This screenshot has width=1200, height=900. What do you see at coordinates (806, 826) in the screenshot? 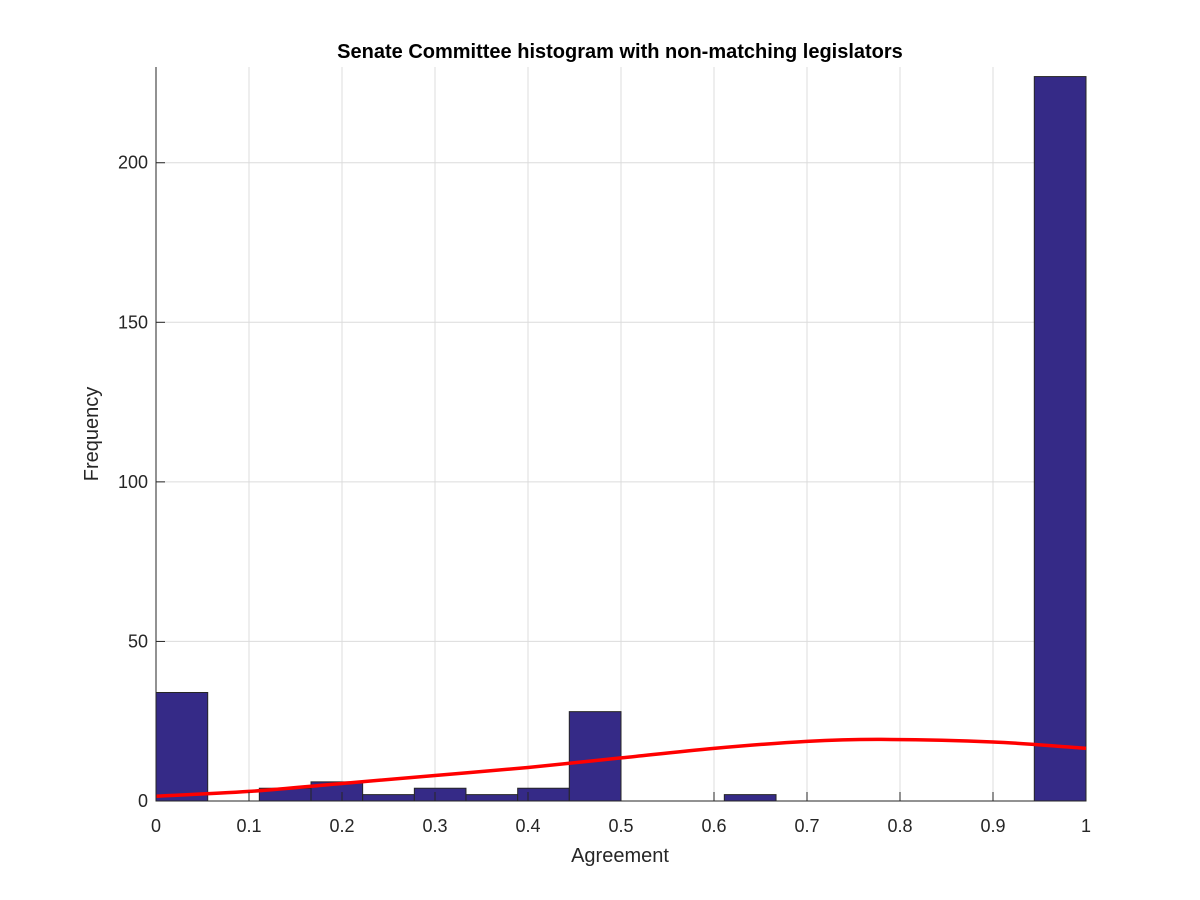
I see `x-tick-label: 0.7` at bounding box center [806, 826].